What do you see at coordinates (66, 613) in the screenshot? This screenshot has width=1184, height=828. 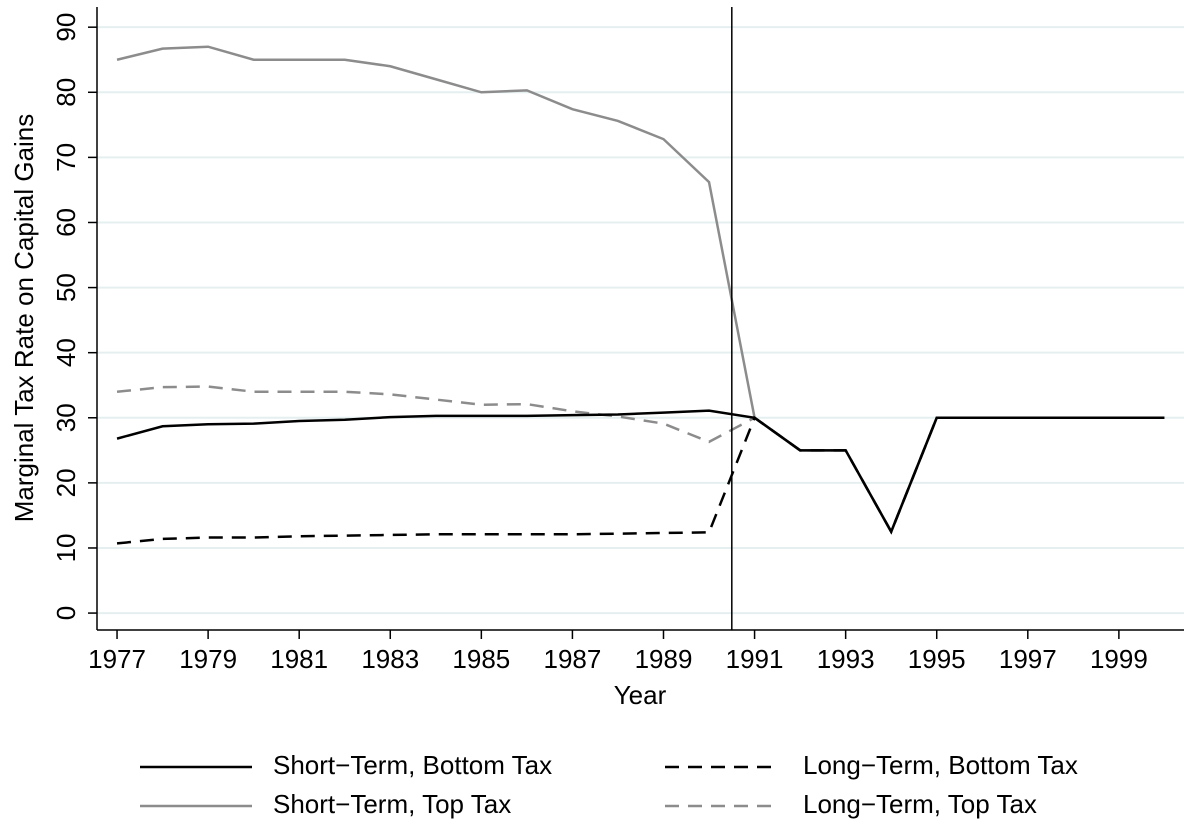 I see `y-tick-label: 0` at bounding box center [66, 613].